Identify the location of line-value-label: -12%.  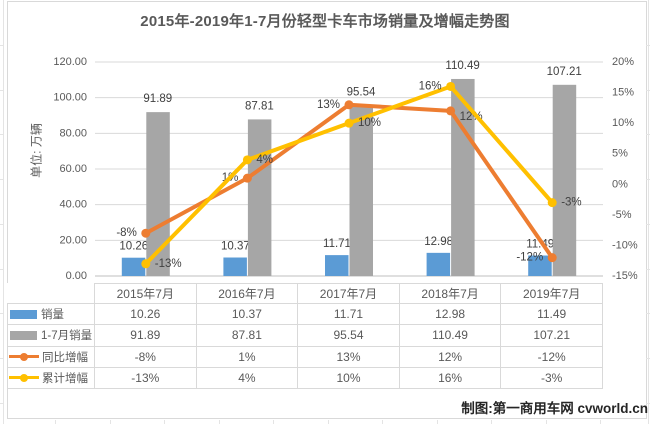
(529, 258).